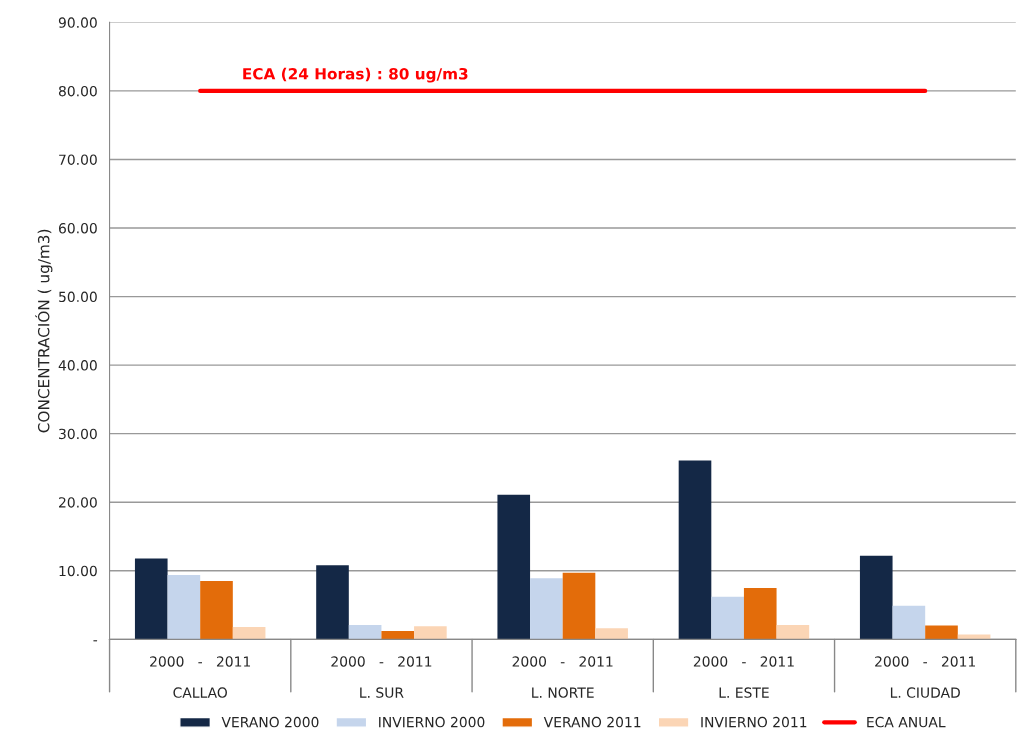 This screenshot has width=1024, height=746. What do you see at coordinates (78, 571) in the screenshot?
I see `y-tick-label: 10.00` at bounding box center [78, 571].